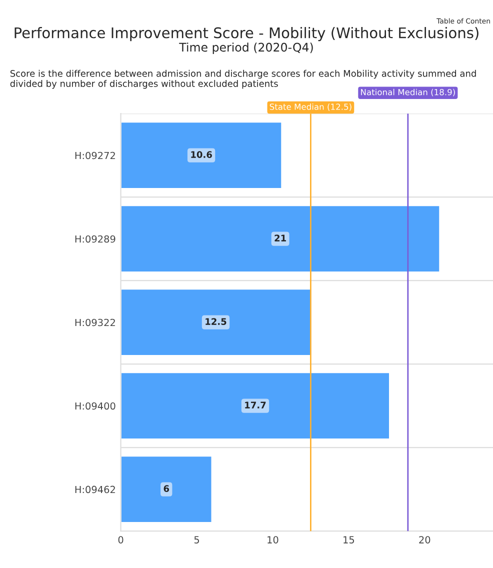 This screenshot has height=568, width=493. I want to click on ref-line-label: State Median (12.5), so click(311, 107).